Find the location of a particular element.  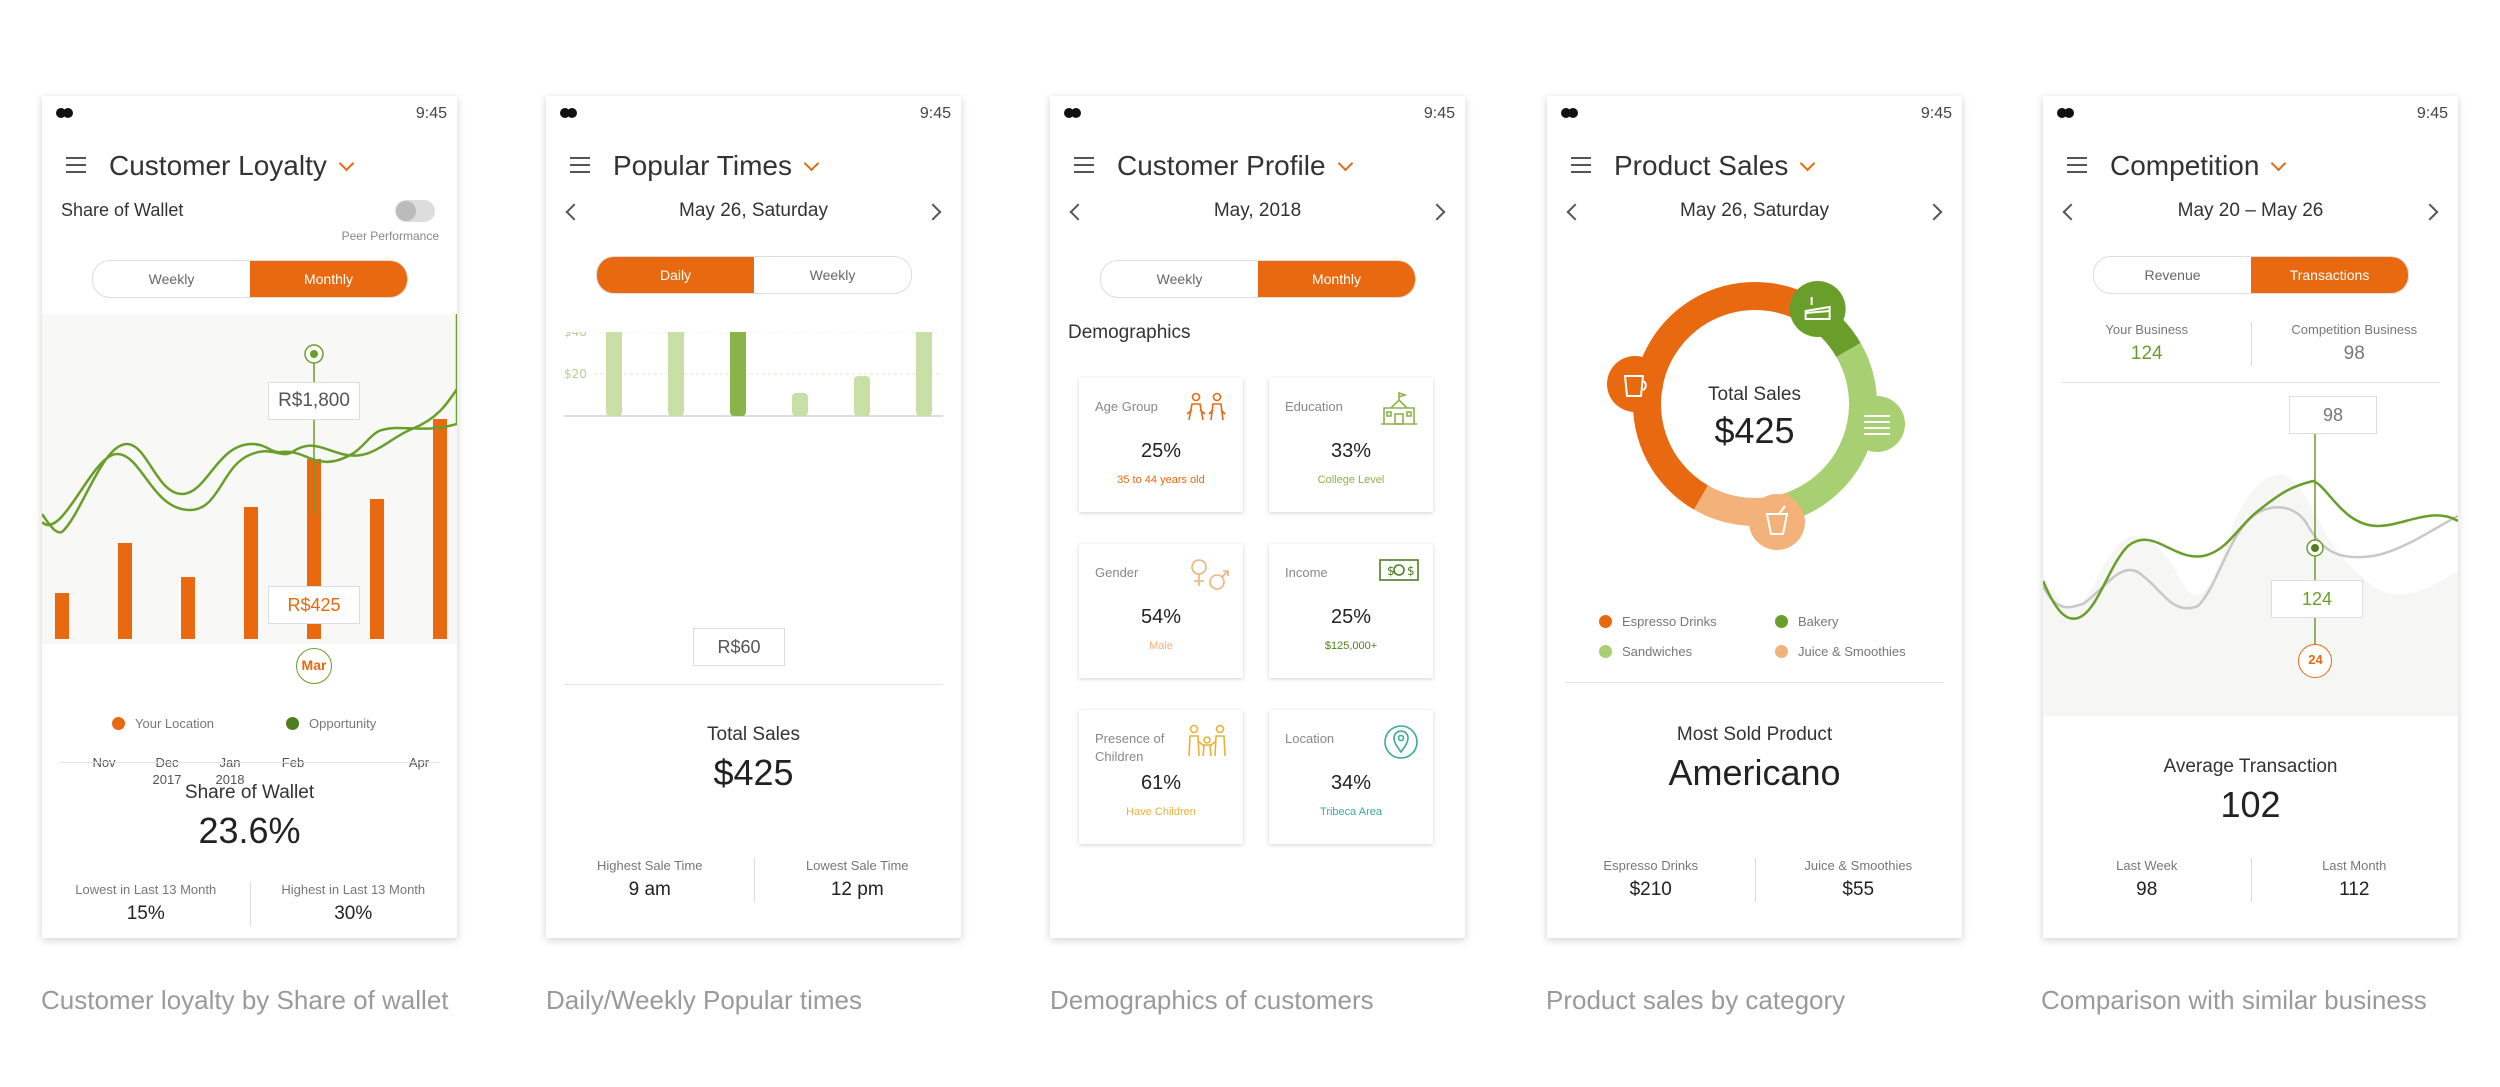

tab-daily: Daily is located at coordinates (675, 275).